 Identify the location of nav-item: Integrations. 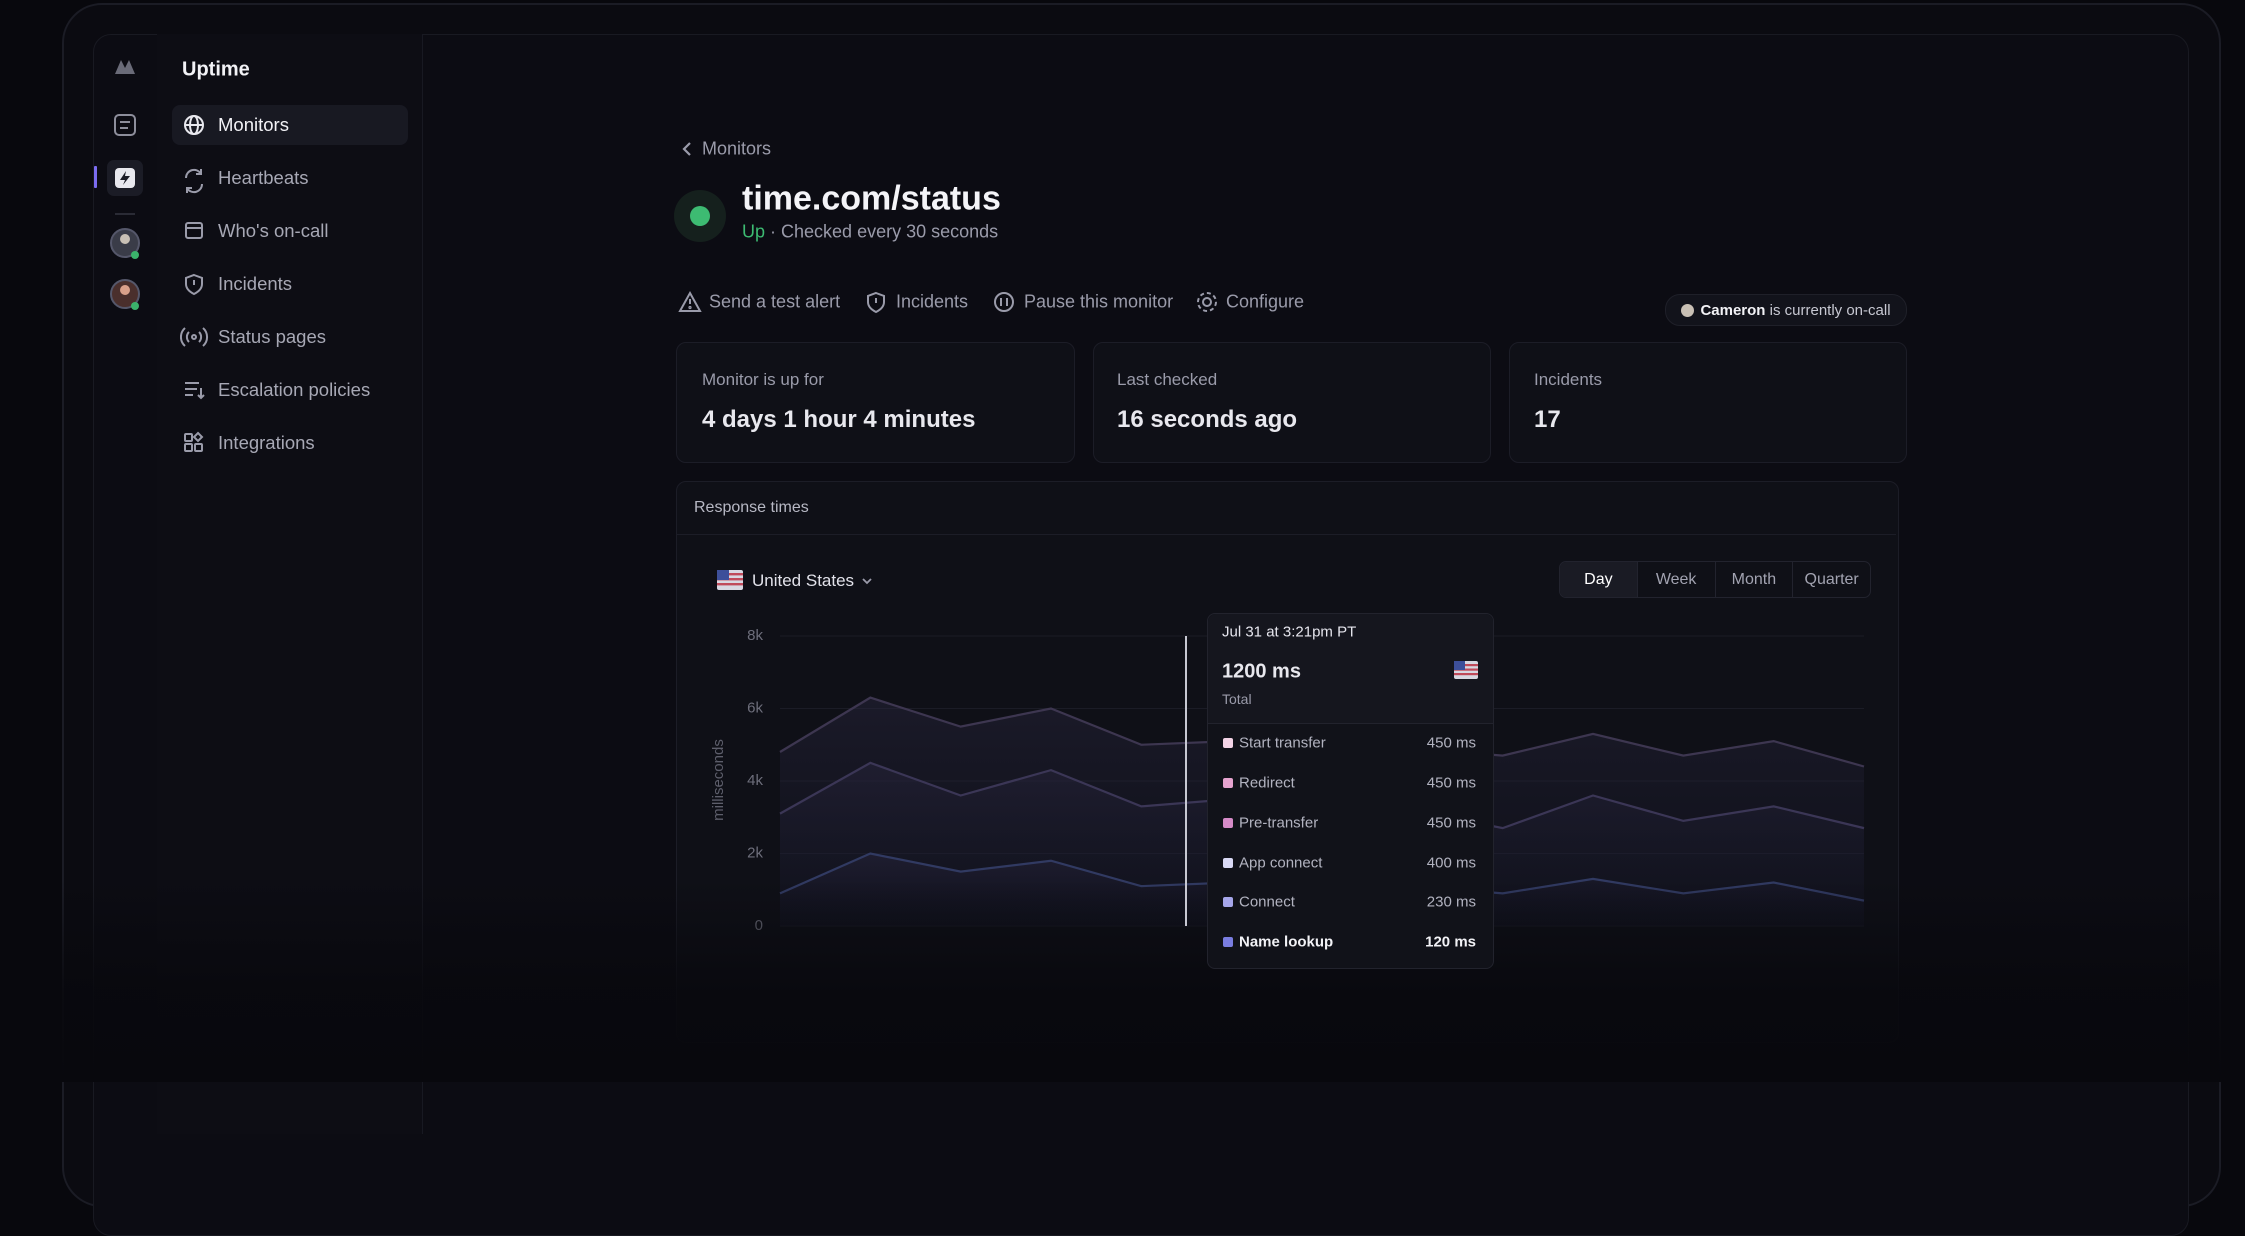
(266, 442).